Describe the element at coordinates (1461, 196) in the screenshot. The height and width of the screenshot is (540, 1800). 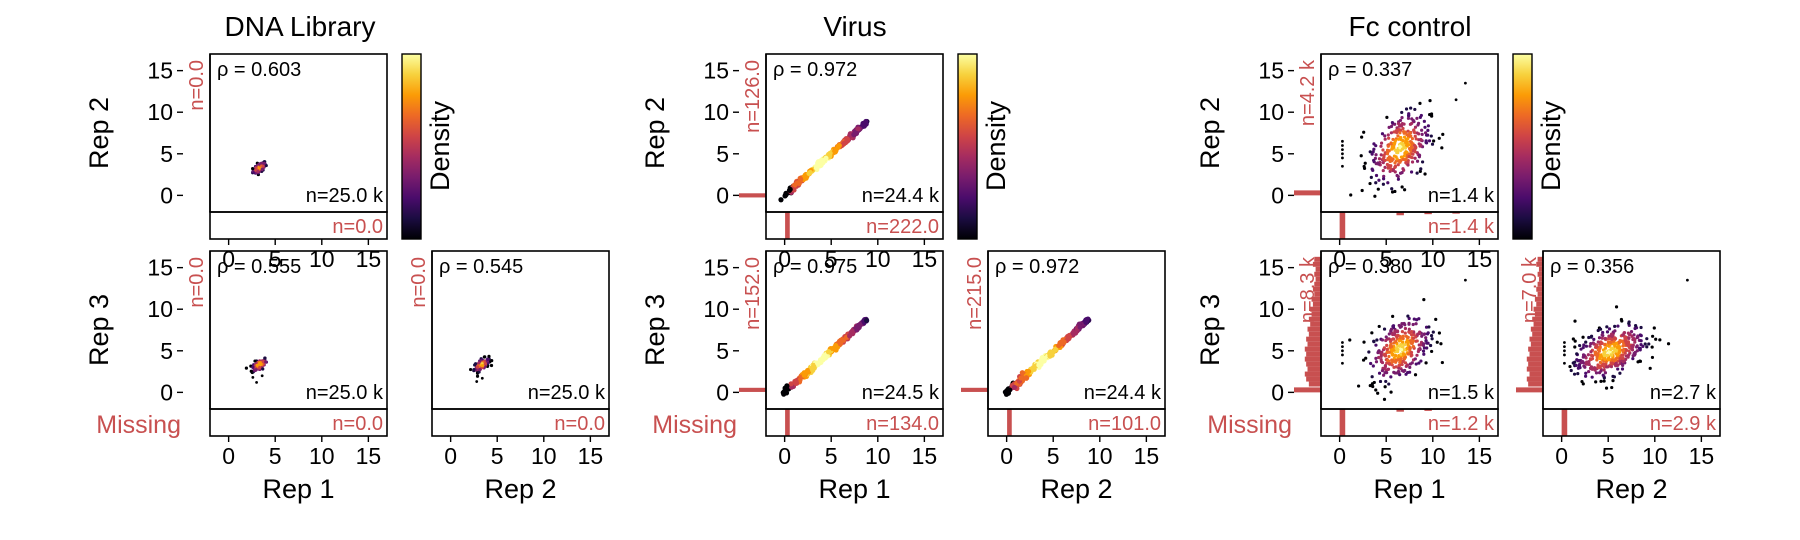
I see `n-both-annotation: n=1.4 k` at that location.